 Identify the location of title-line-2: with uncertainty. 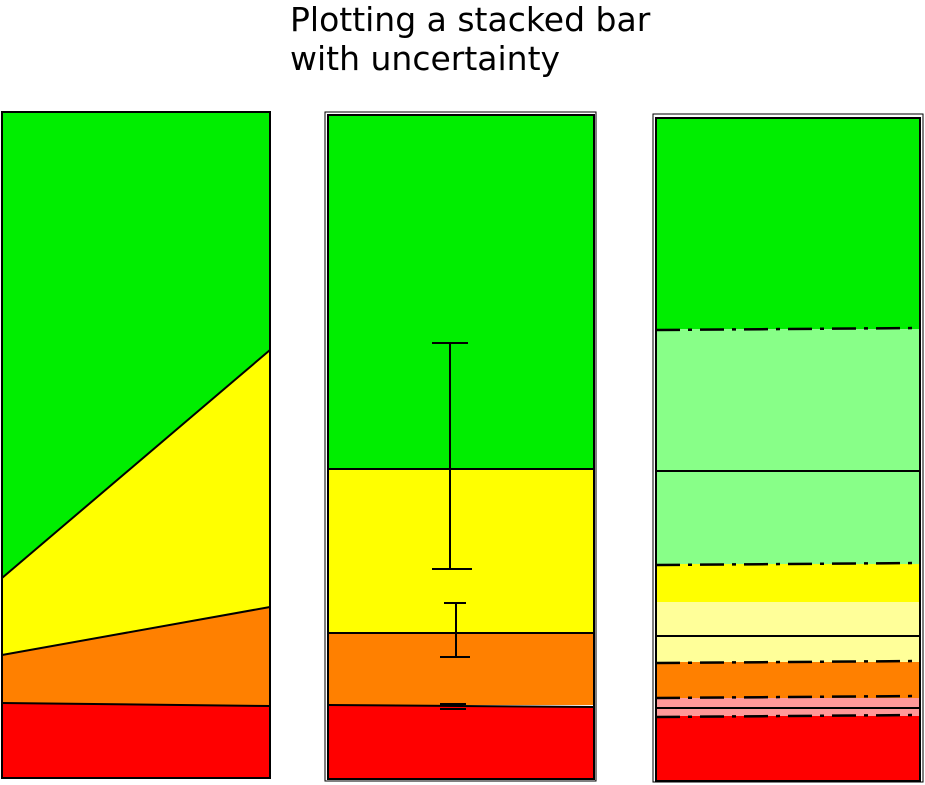
(425, 58).